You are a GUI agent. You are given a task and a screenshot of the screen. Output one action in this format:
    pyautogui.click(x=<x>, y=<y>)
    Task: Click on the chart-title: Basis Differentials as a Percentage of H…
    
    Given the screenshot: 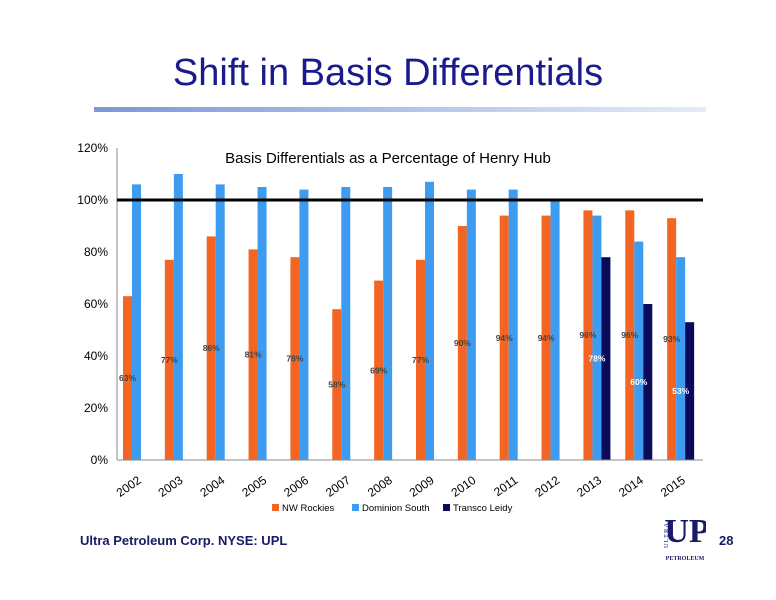 What is the action you would take?
    pyautogui.click(x=388, y=158)
    